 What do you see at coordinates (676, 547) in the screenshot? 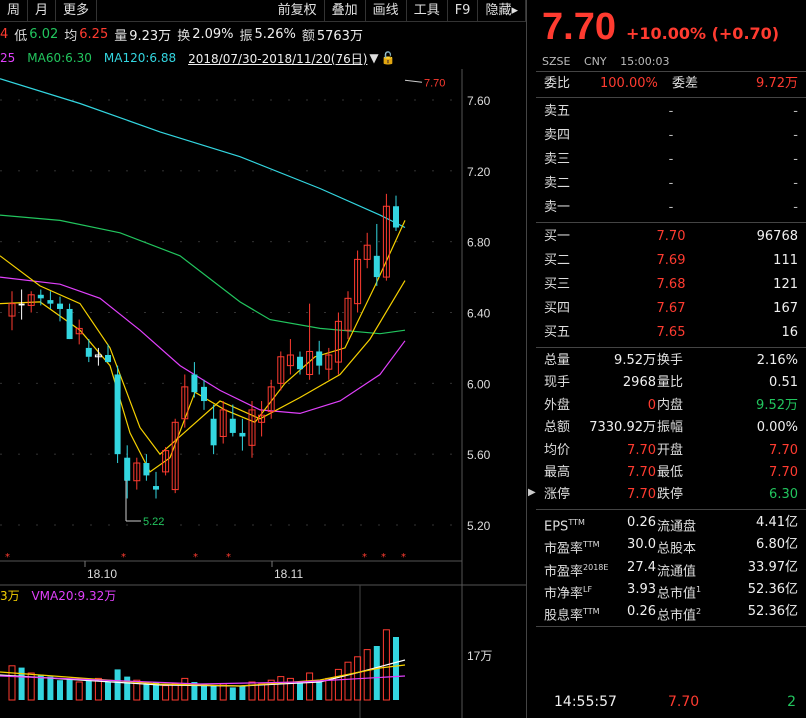
I see `fund-label-2: 总股本` at bounding box center [676, 547].